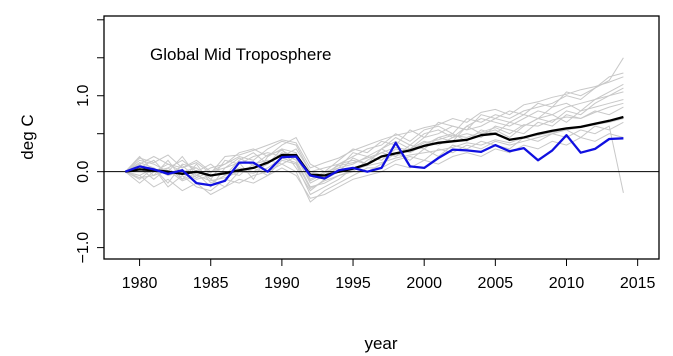 Image resolution: width=673 pixels, height=356 pixels. I want to click on y-tick-label: −1.0, so click(83, 248).